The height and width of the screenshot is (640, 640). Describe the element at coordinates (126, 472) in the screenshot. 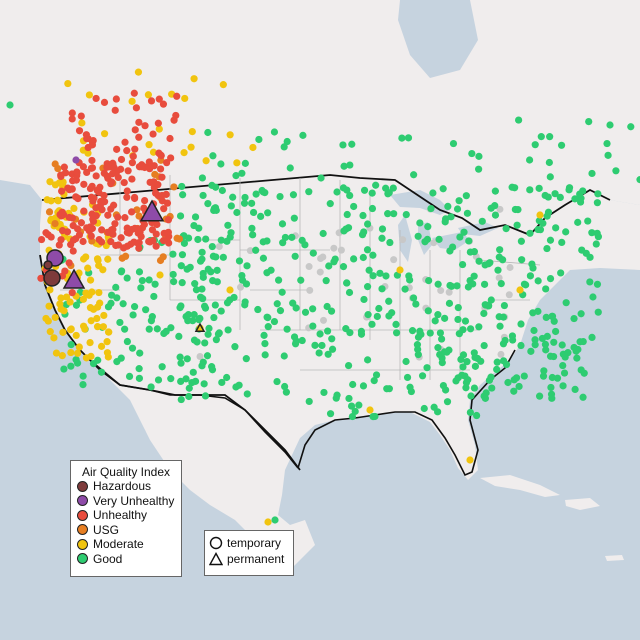

I see `legend-title: Air Quality Index` at that location.